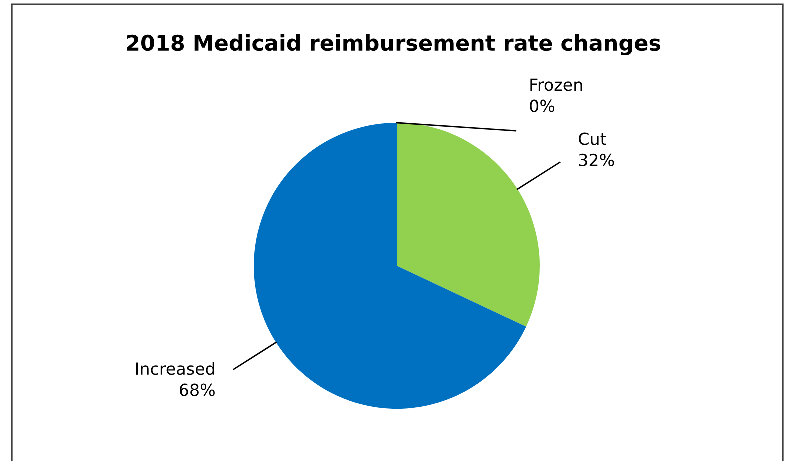 The height and width of the screenshot is (461, 787). What do you see at coordinates (197, 390) in the screenshot?
I see `data-label: 68%` at bounding box center [197, 390].